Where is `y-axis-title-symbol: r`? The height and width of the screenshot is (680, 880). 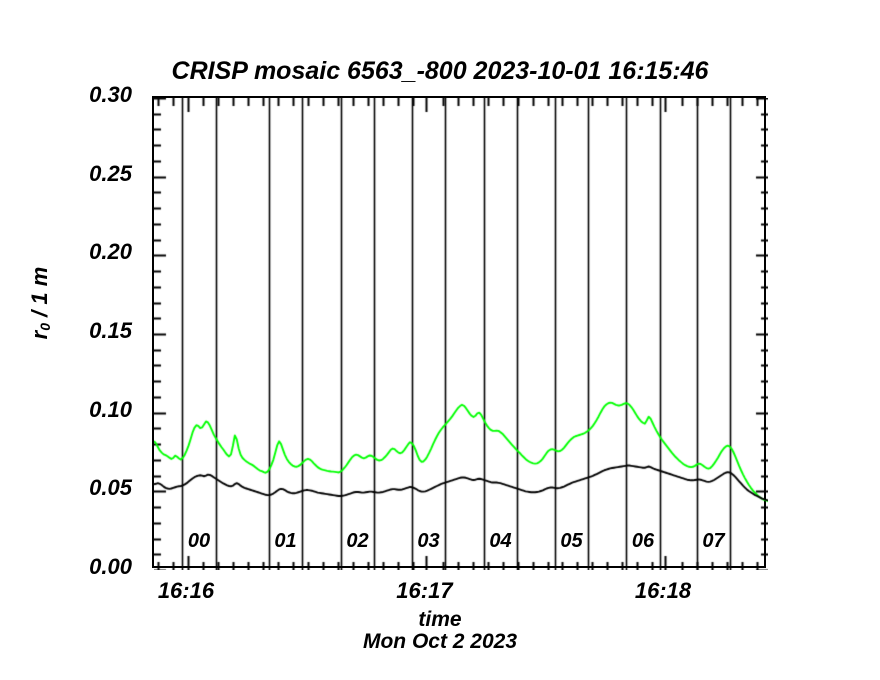
y-axis-title-symbol: r is located at coordinates (39, 335).